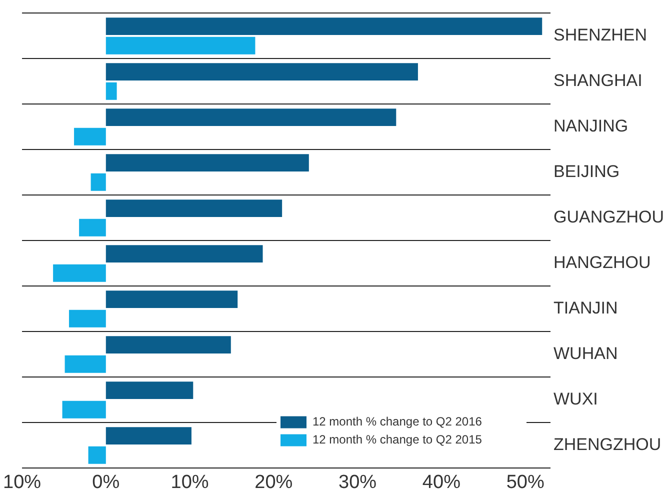  Describe the element at coordinates (273, 482) in the screenshot. I see `x-tick-label: 20%` at that location.